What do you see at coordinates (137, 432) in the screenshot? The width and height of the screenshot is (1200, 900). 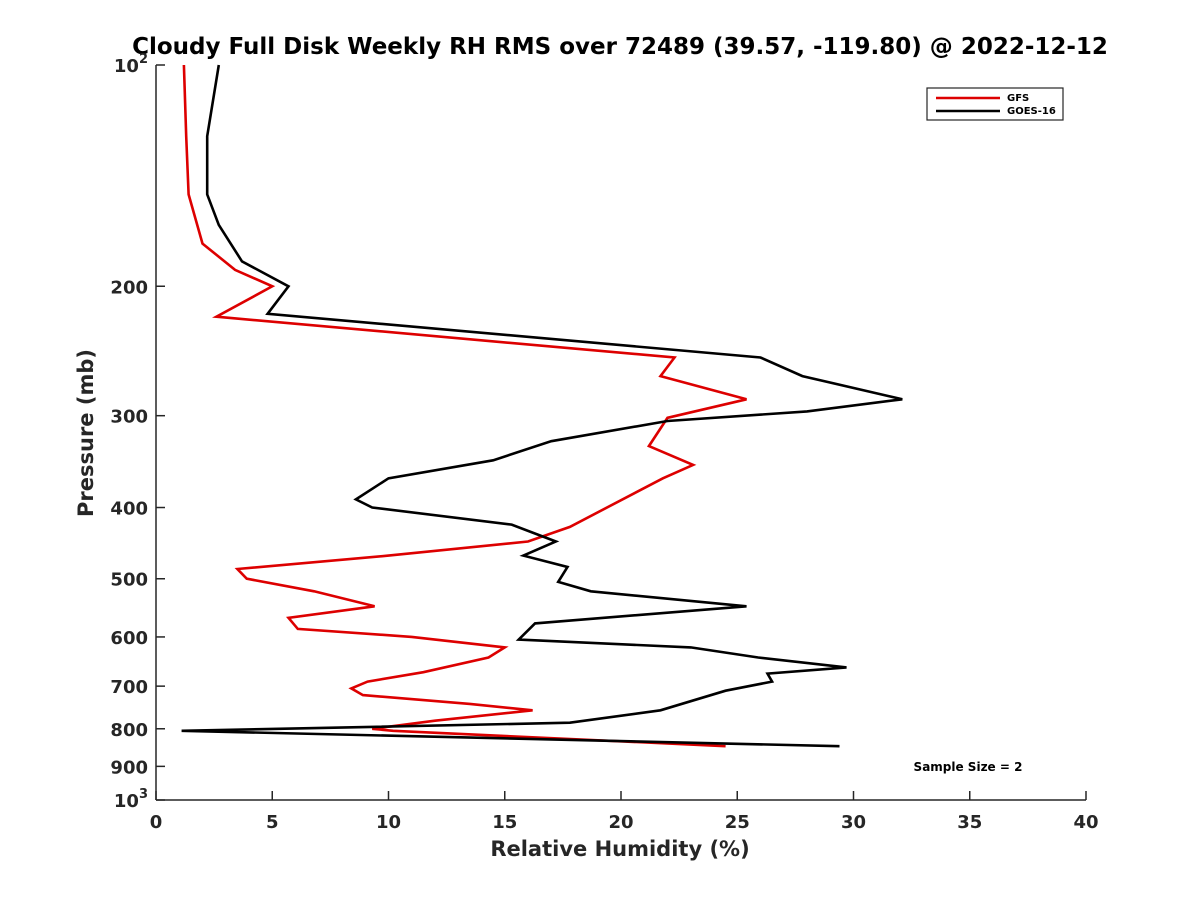 I see `y-axis-ticks: 10² 200 300 400 500 600 700 800 900 10³` at bounding box center [137, 432].